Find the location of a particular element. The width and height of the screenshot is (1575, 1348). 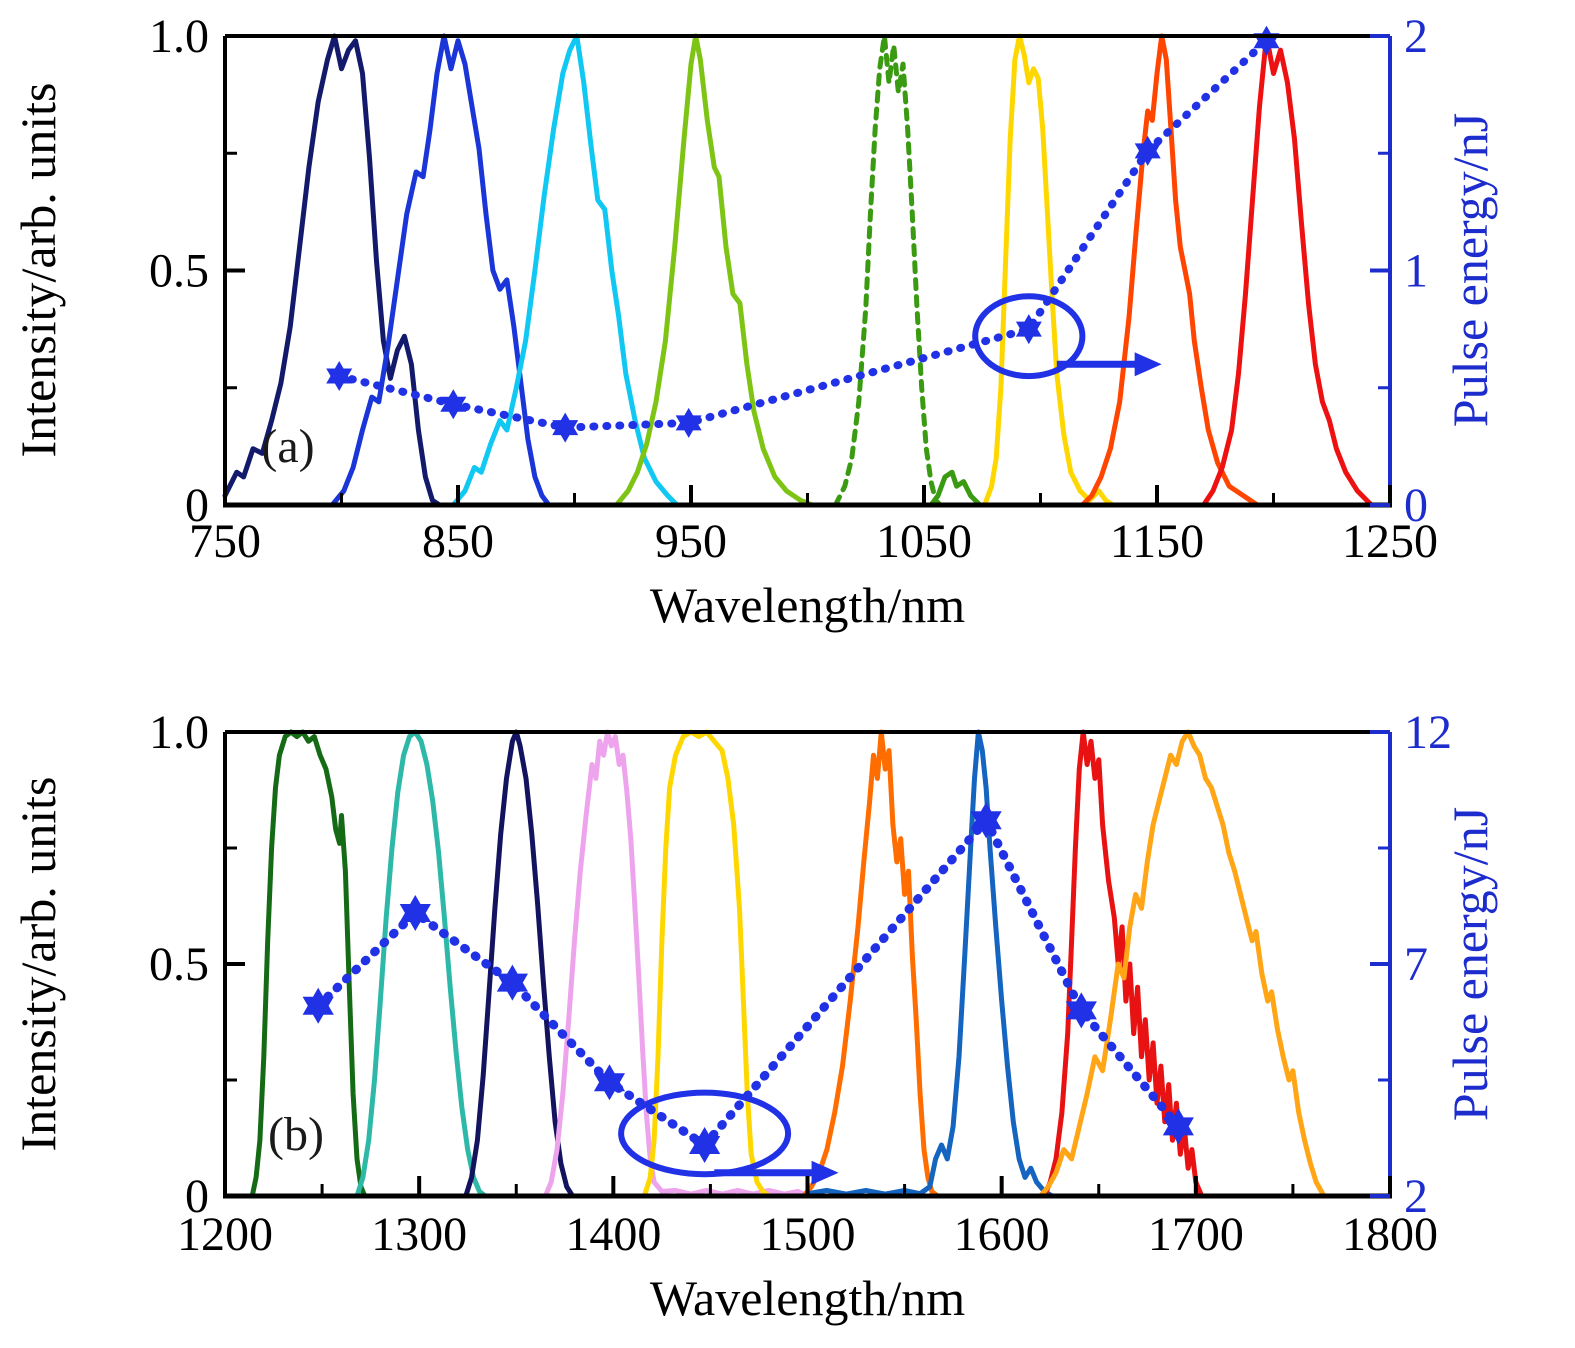

y-right-tick-label: 12 is located at coordinates (1428, 732).